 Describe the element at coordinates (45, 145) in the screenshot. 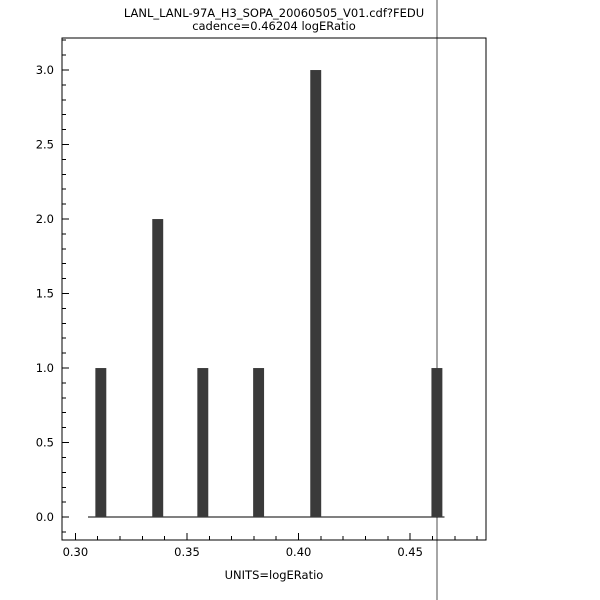

I see `y-tick-label: 2.5` at that location.